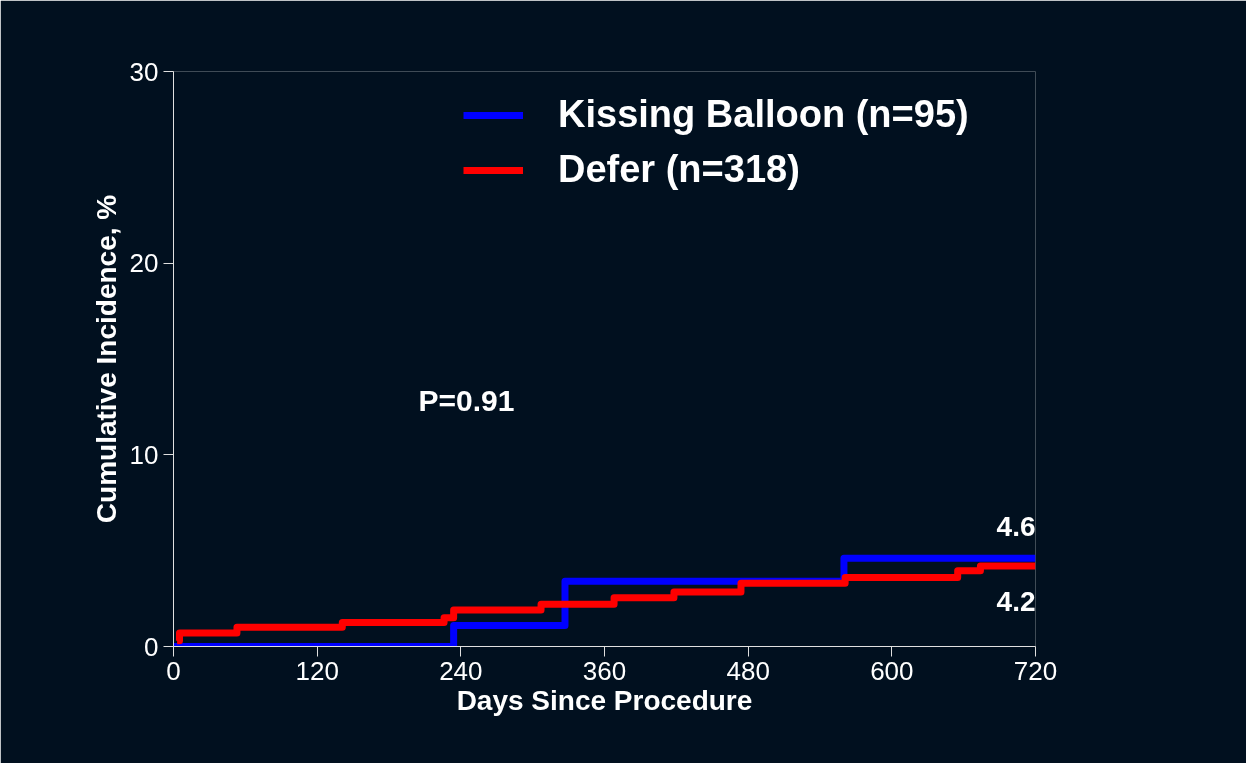  Describe the element at coordinates (144, 454) in the screenshot. I see `y-tick-label: 10` at that location.